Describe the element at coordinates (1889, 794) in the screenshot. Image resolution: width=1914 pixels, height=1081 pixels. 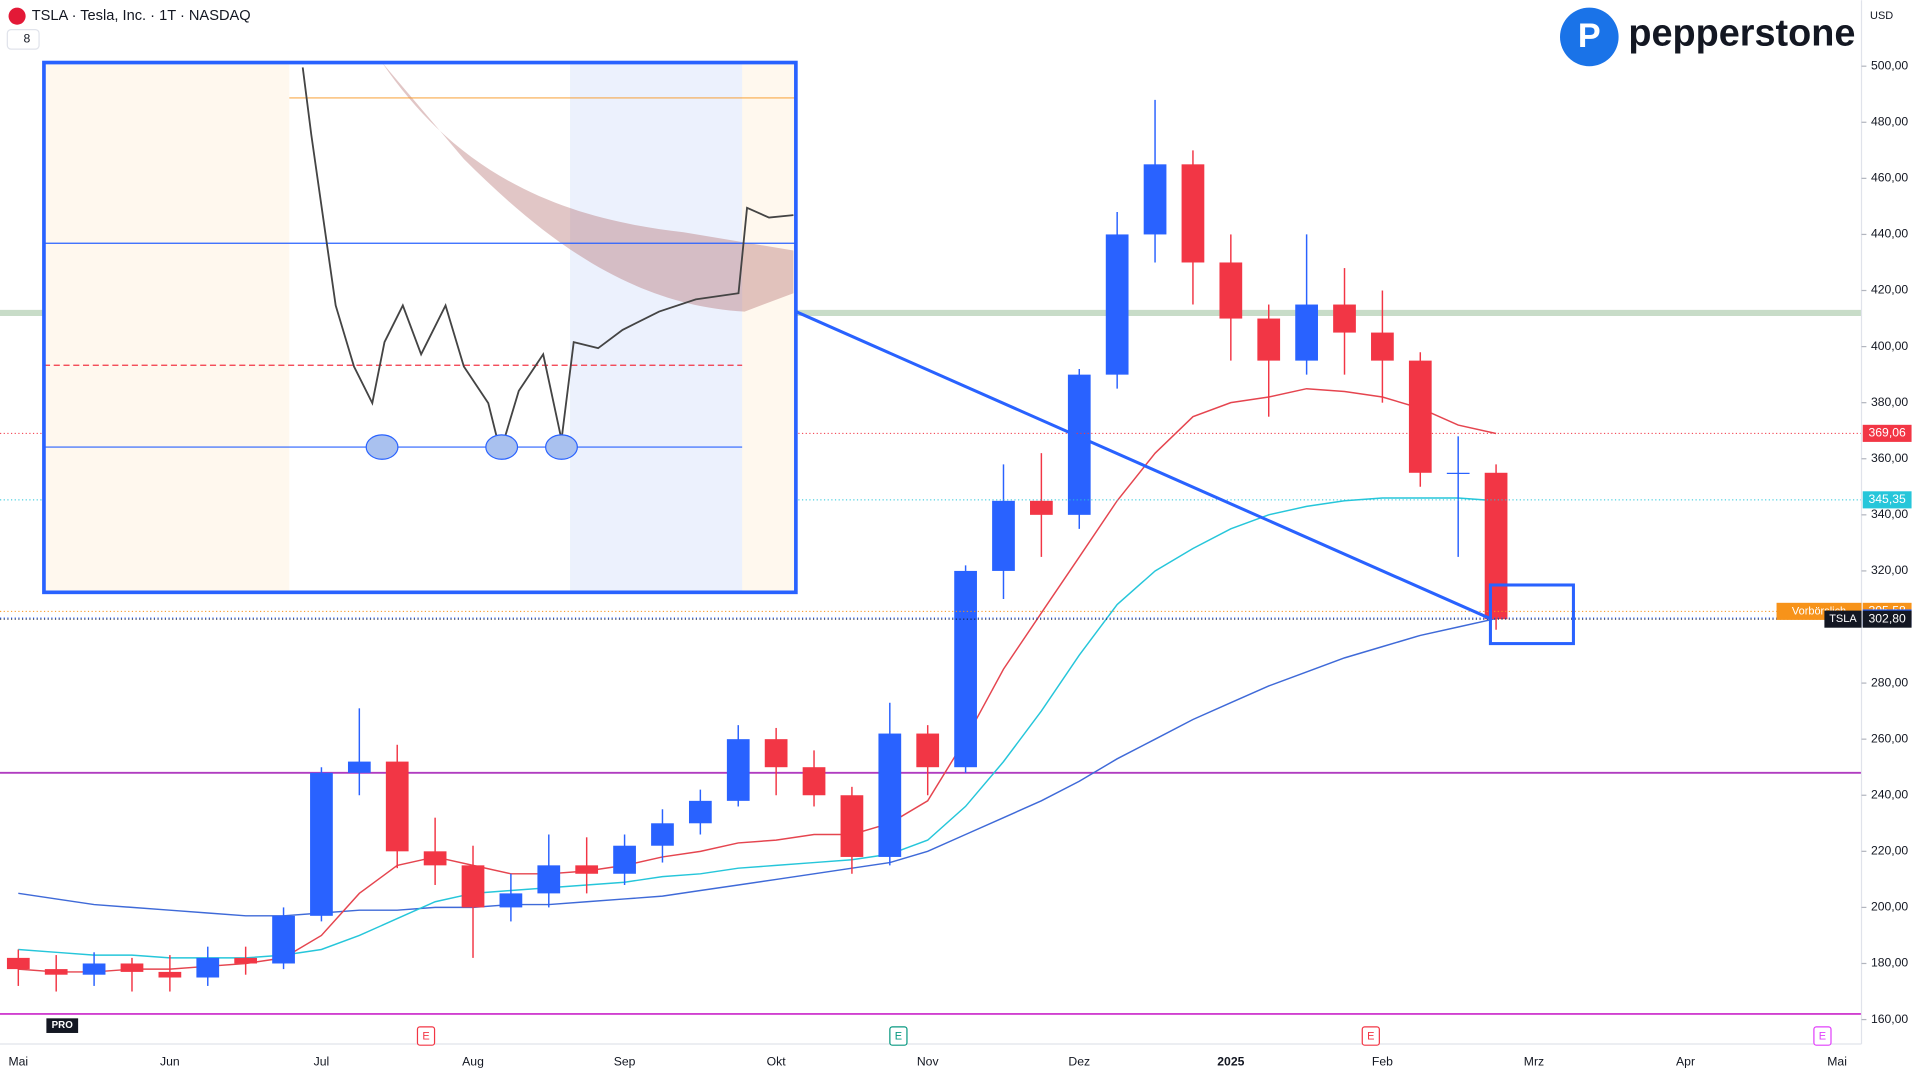
I see `y-tick-label: 240,00` at that location.